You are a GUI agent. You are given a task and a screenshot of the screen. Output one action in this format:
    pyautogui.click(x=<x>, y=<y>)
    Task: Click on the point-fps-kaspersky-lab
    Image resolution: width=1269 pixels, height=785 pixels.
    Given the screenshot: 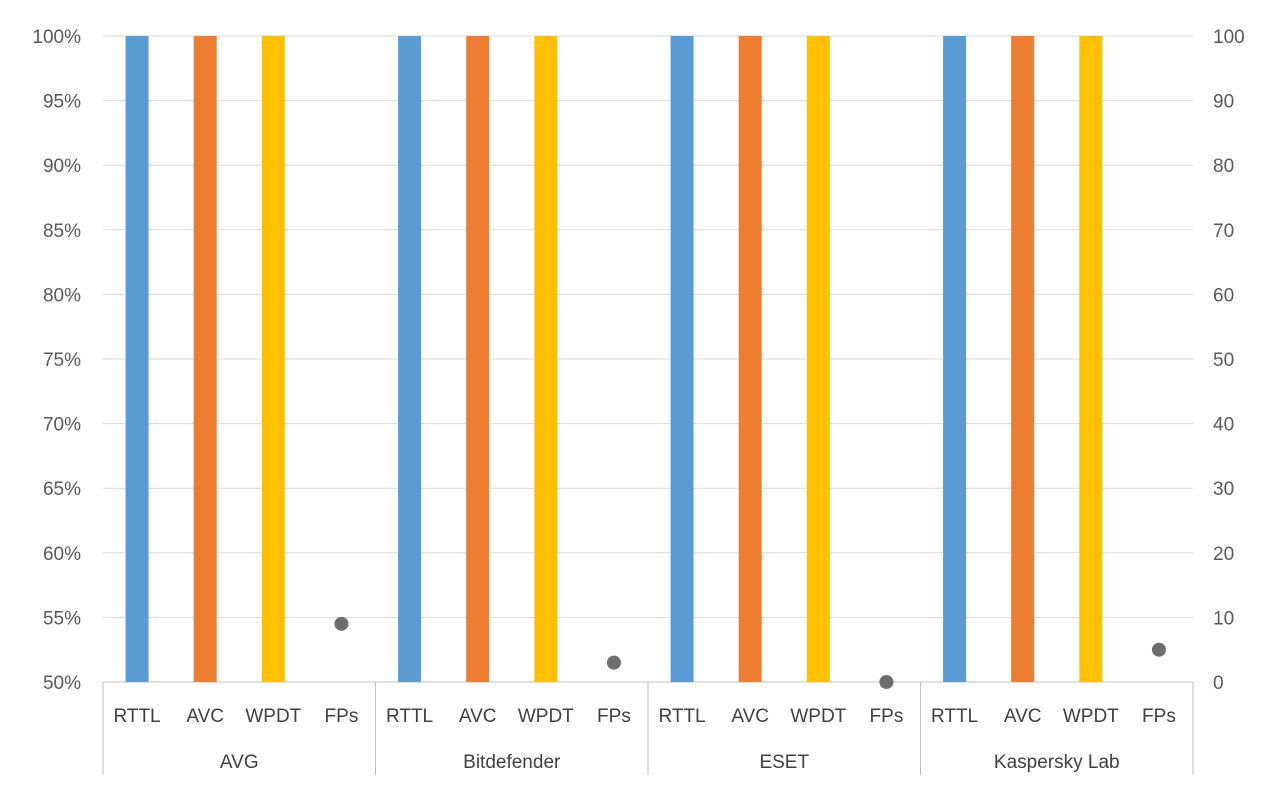 What is the action you would take?
    pyautogui.click(x=1158, y=649)
    